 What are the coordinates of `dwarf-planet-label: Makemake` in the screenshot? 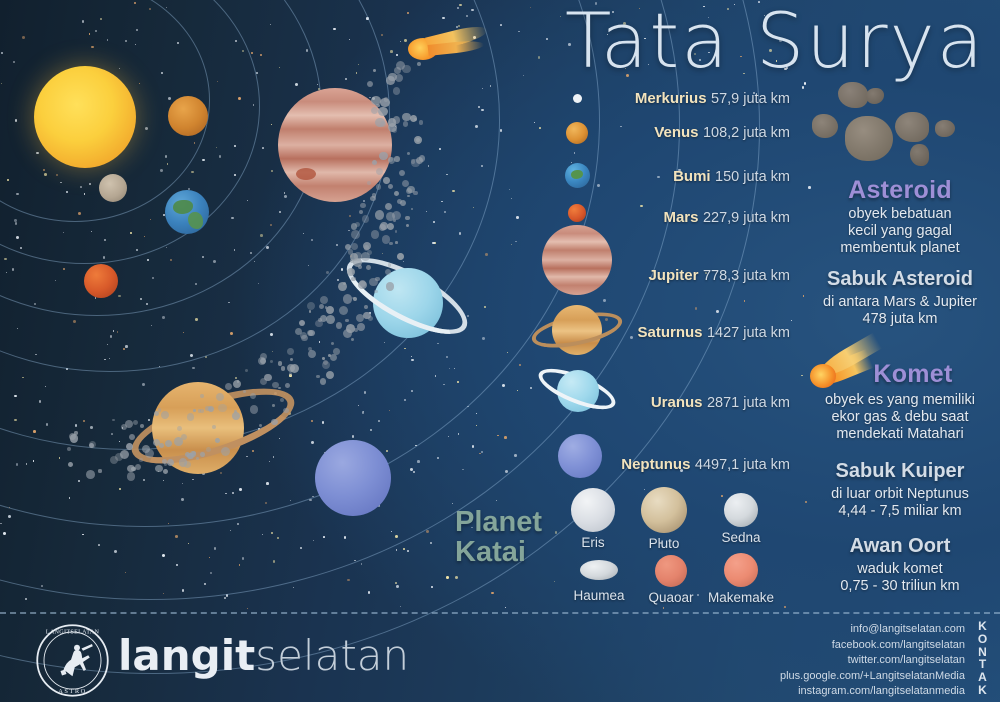 It's located at (741, 597).